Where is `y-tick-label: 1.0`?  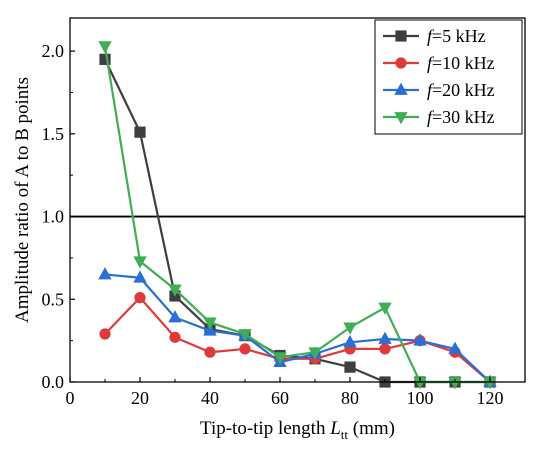
y-tick-label: 1.0 is located at coordinates (53, 217).